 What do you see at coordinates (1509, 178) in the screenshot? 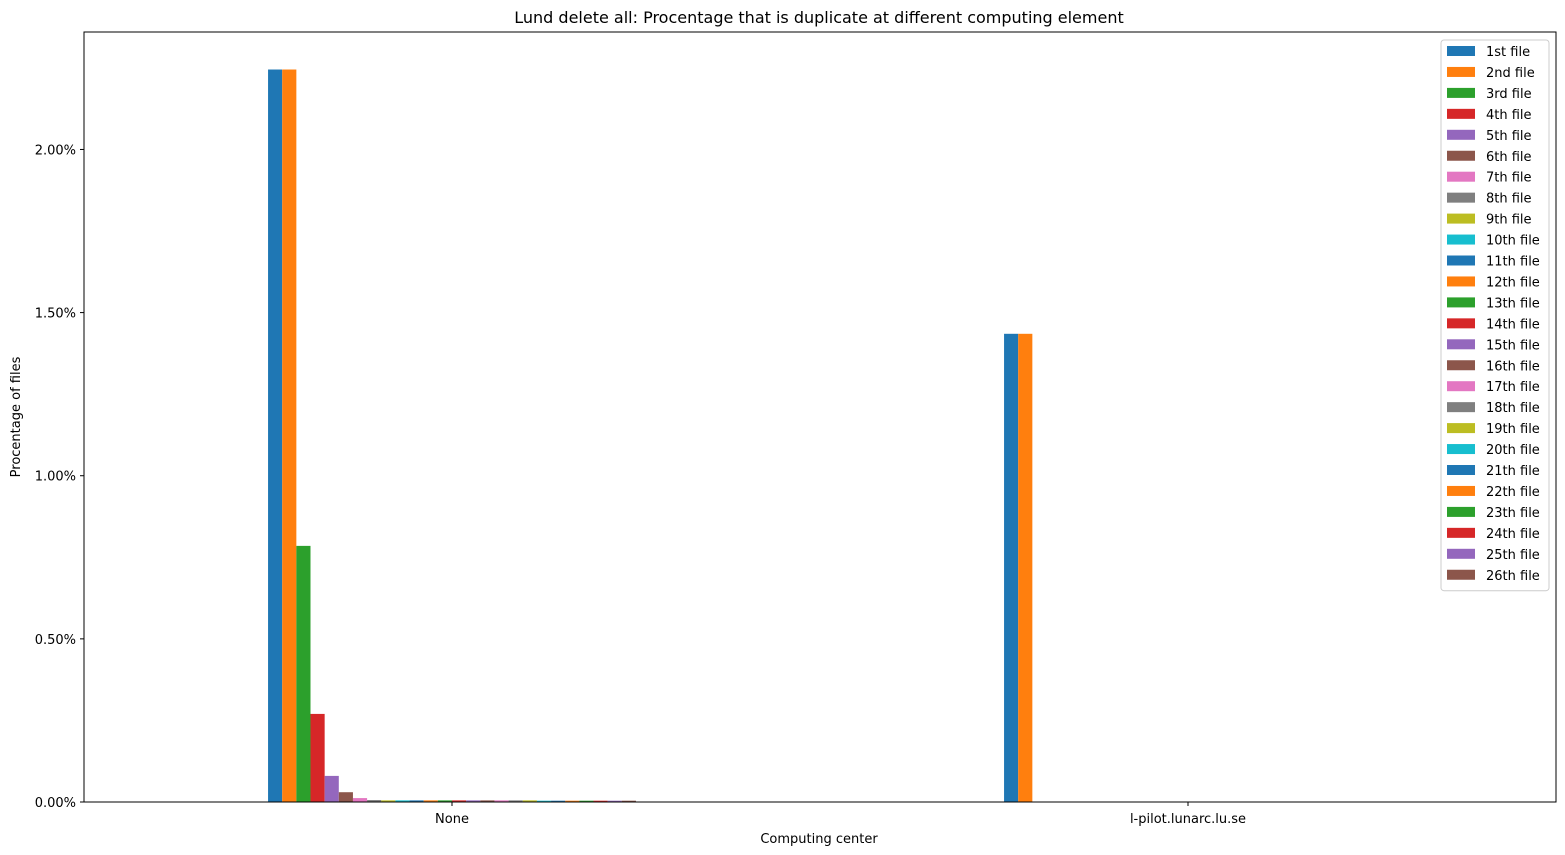
I see `legend-label: 7th file` at bounding box center [1509, 178].